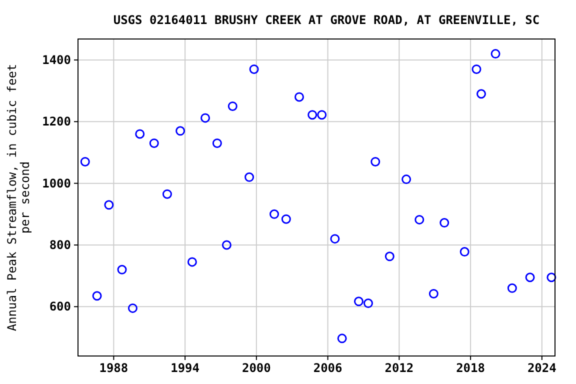 This screenshot has height=384, width=576. What do you see at coordinates (56, 183) in the screenshot?
I see `y-tick-label: 1000` at bounding box center [56, 183].